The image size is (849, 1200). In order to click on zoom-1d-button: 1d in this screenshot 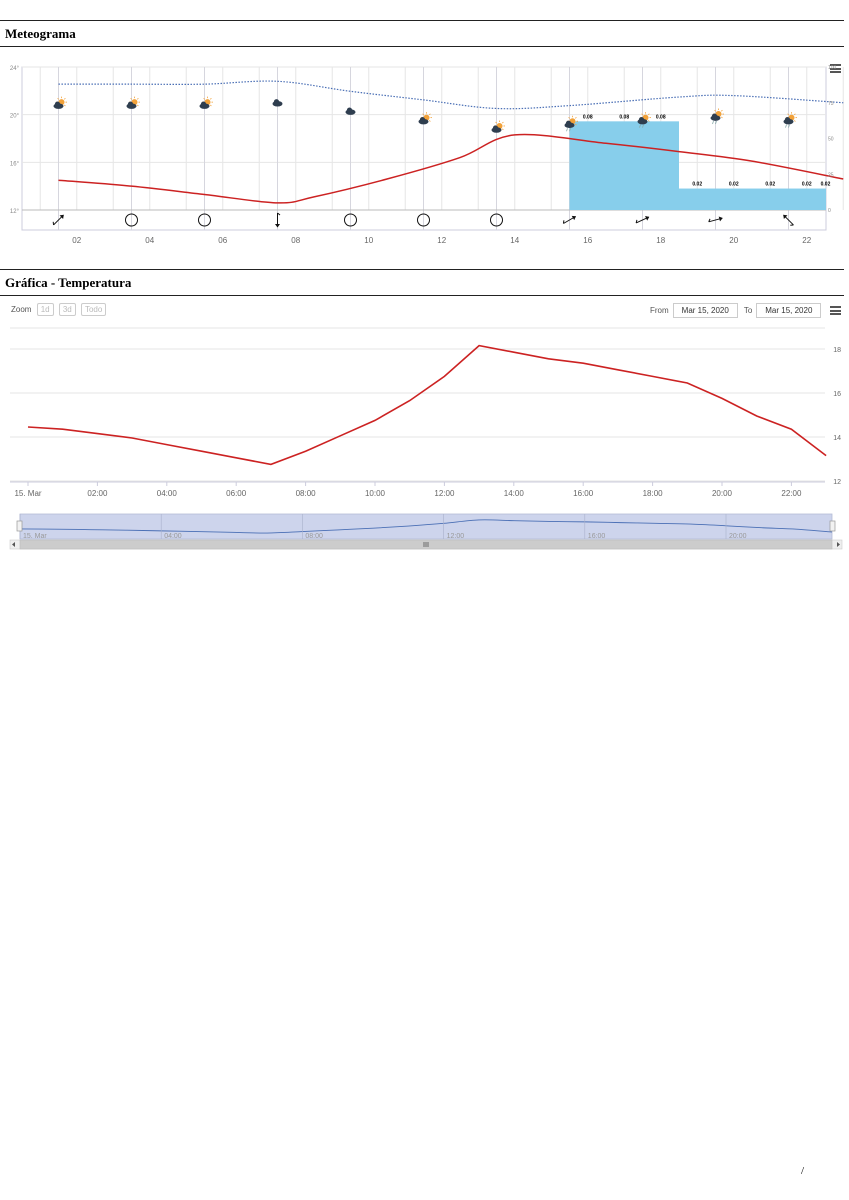, I will do `click(45, 309)`.